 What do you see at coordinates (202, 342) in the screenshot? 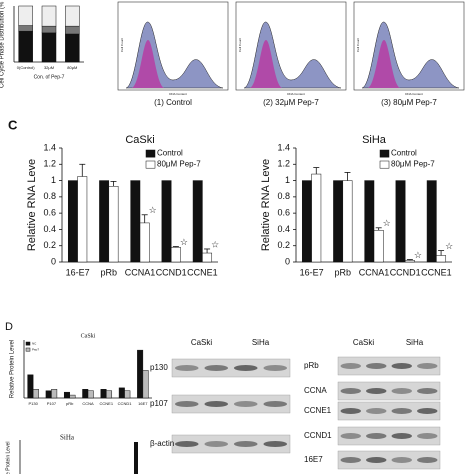
I see `lane-label: CaSki` at bounding box center [202, 342].